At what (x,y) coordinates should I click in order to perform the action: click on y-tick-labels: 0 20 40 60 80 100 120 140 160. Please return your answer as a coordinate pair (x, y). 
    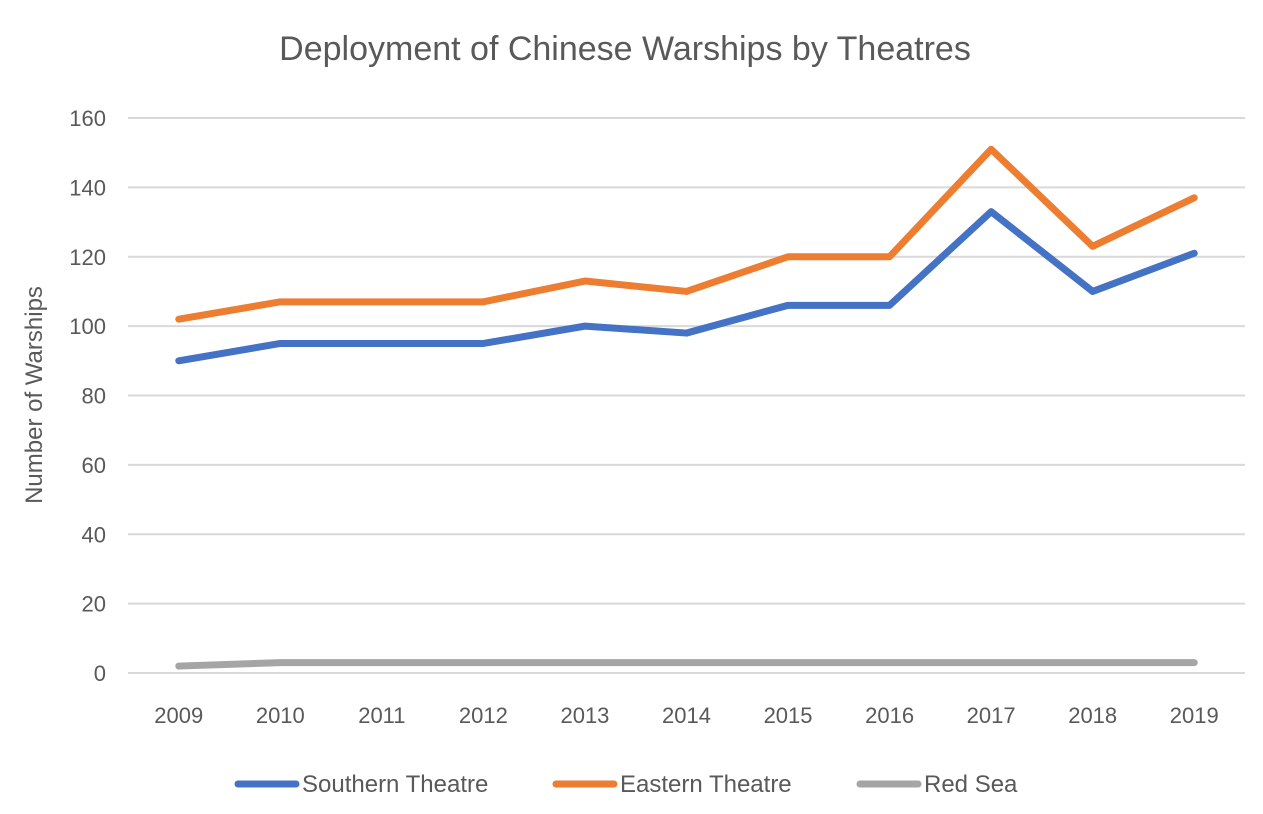
    Looking at the image, I should click on (87, 396).